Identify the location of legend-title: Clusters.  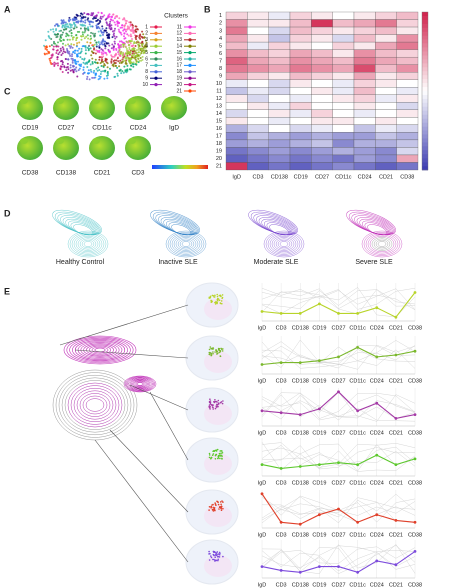
(176, 16).